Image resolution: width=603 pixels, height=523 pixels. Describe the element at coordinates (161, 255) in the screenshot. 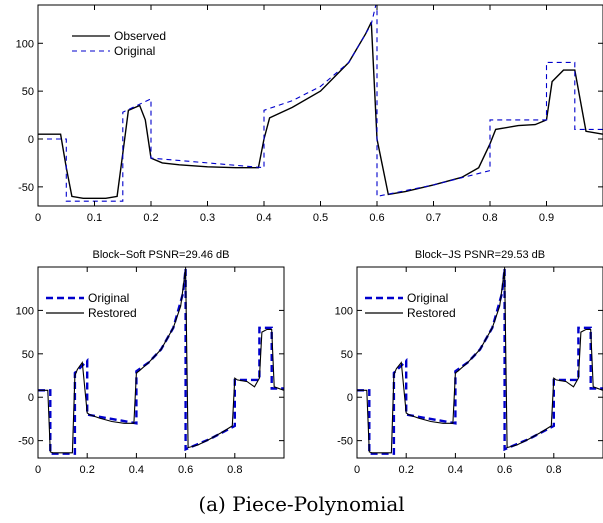

I see `panel-title: Block−Soft PSNR=29.46 dB` at that location.